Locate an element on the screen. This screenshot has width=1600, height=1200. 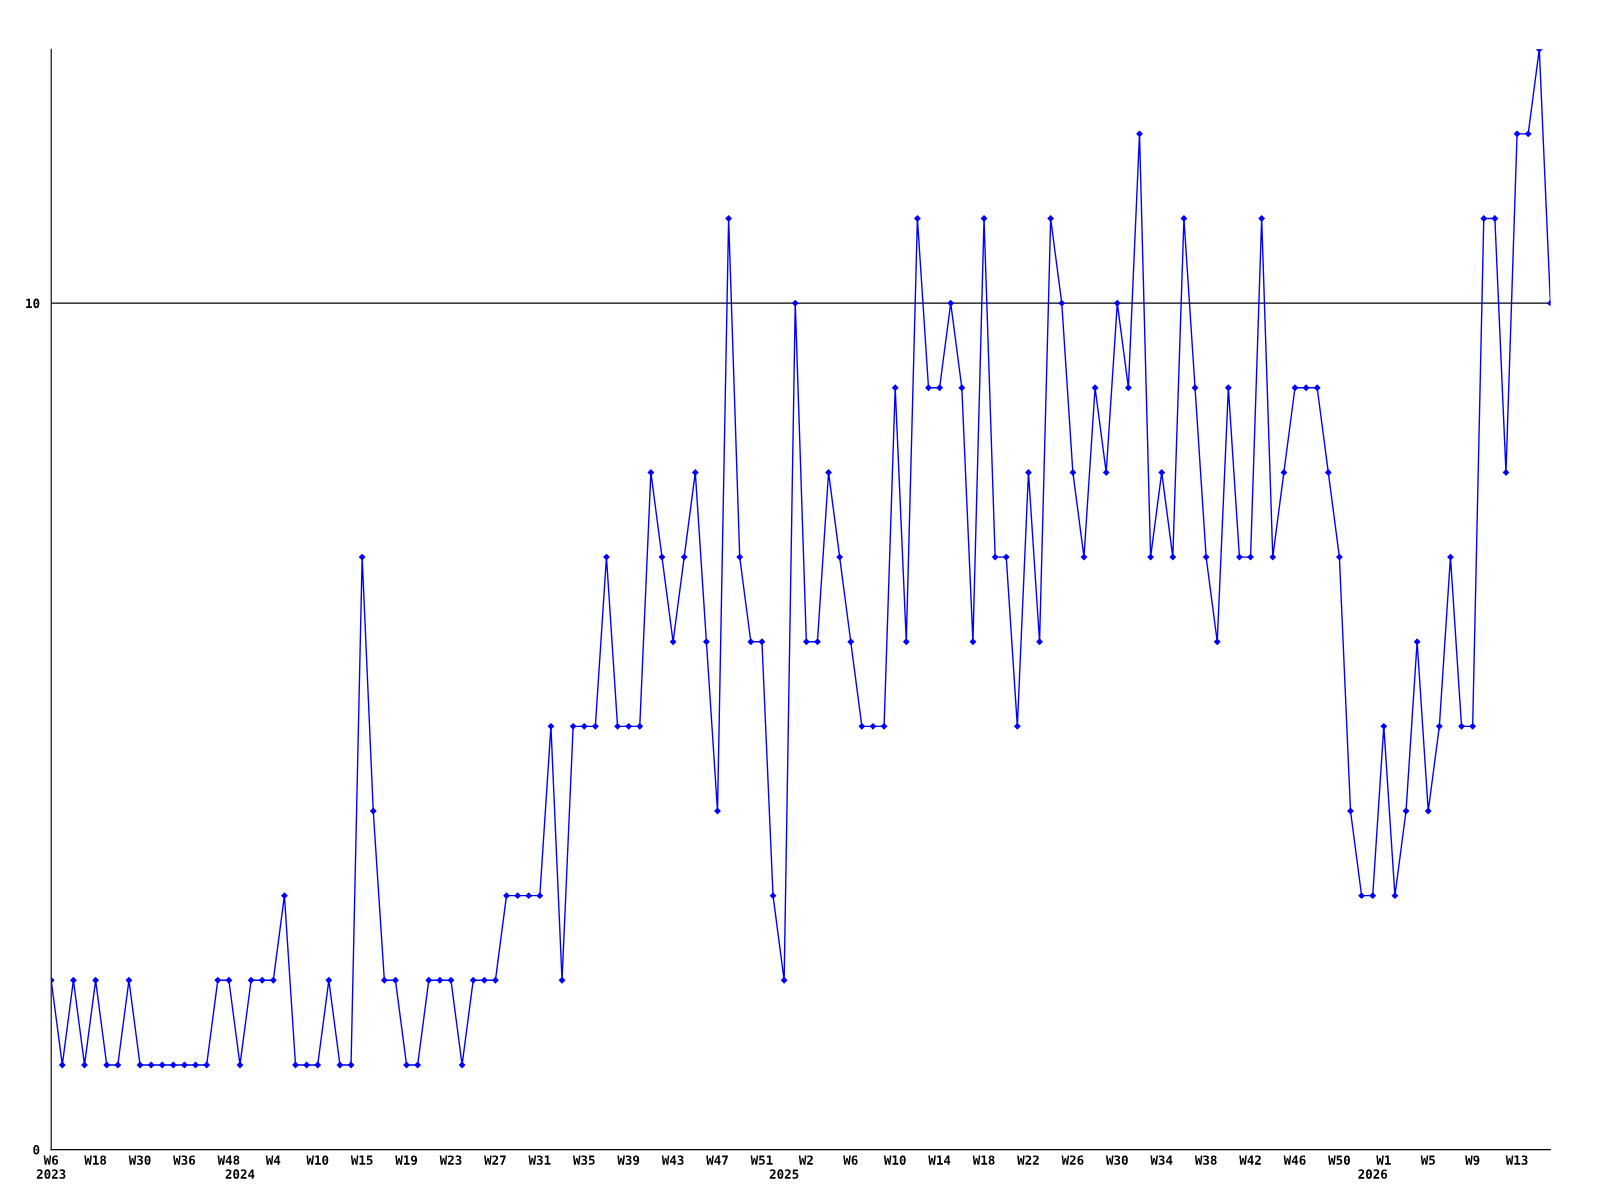
x-tick-label: W6 is located at coordinates (850, 1160).